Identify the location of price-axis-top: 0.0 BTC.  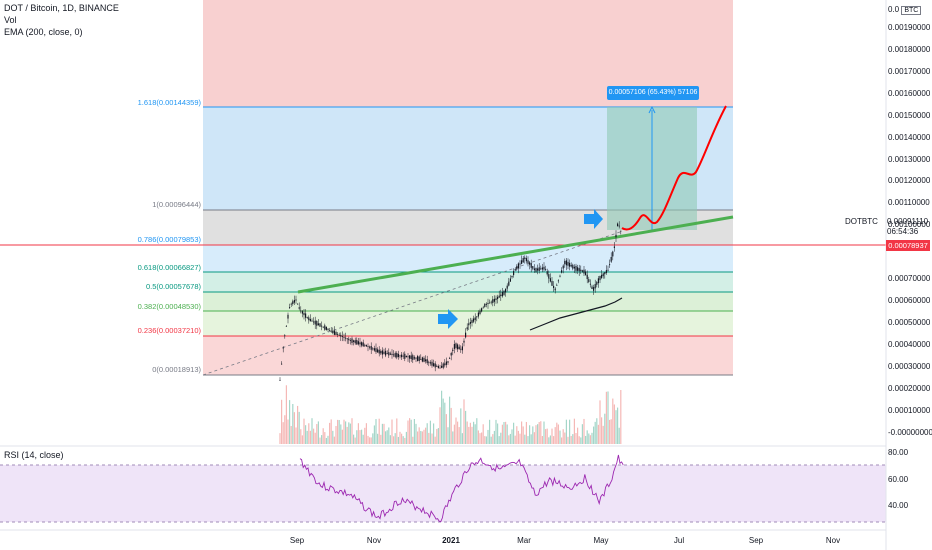
(905, 10).